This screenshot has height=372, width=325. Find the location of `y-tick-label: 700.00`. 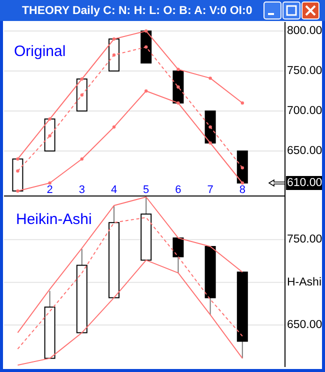

y-tick-label: 700.00 is located at coordinates (304, 111).